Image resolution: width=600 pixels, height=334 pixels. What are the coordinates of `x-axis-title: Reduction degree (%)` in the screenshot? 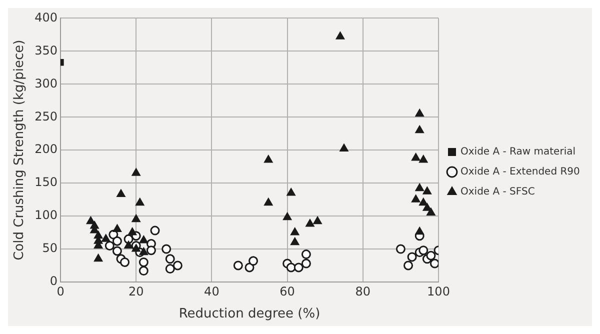 It's located at (249, 314).